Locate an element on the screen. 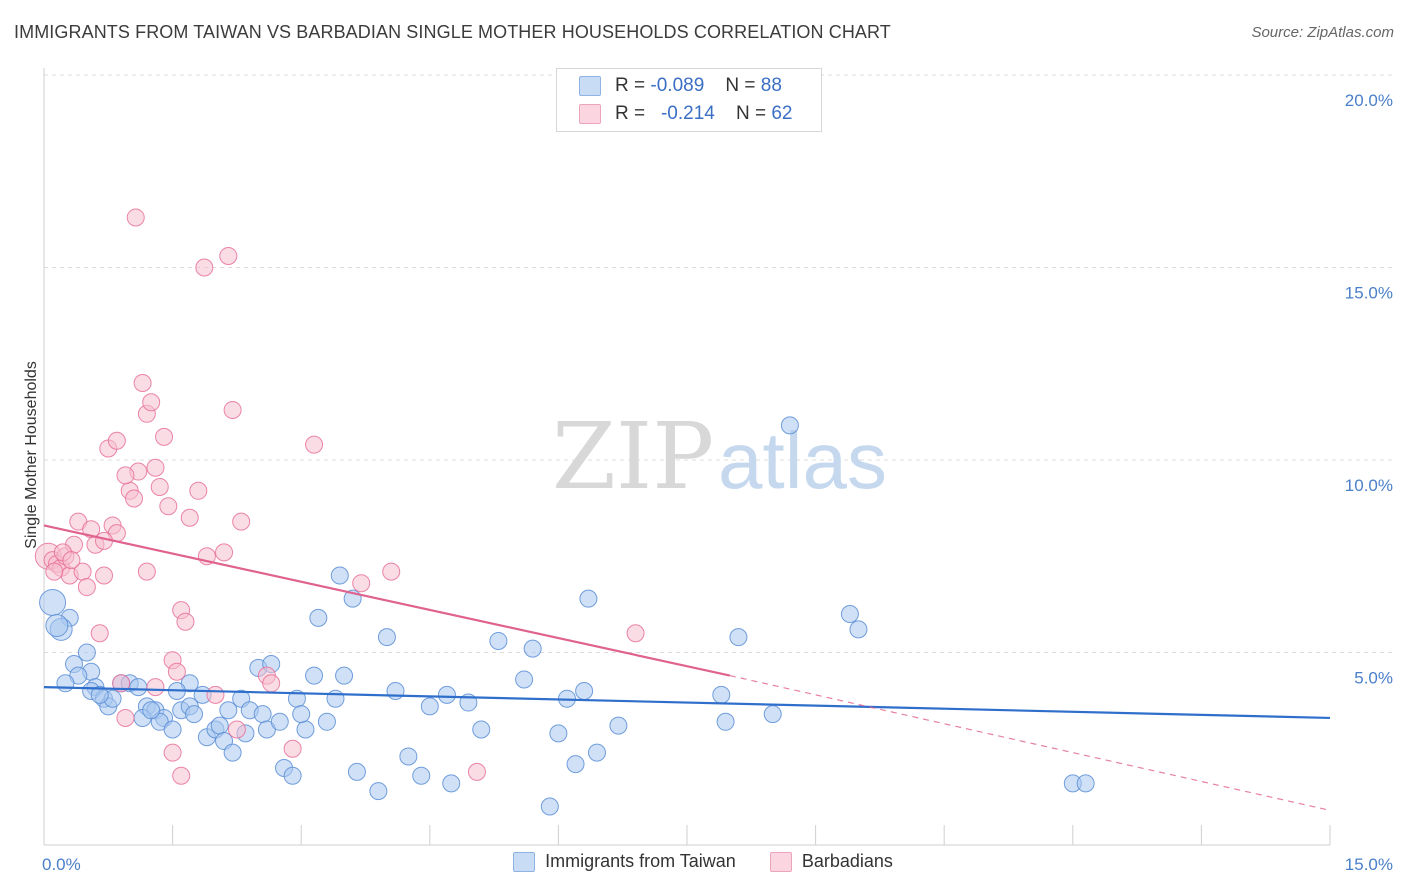 This screenshot has width=1406, height=892. legend-item-taiwan: Immigrants from Taiwan is located at coordinates (624, 861).